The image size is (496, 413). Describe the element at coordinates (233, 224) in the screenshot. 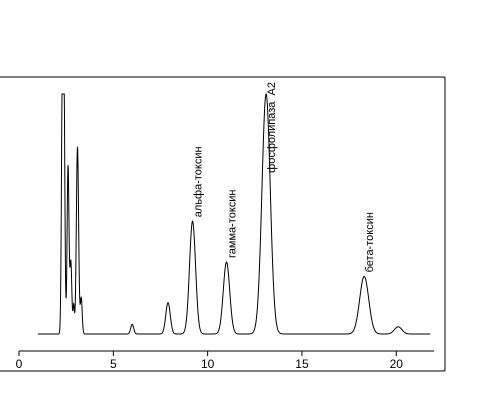

I see `peak-annotation: гамма-токсин` at that location.